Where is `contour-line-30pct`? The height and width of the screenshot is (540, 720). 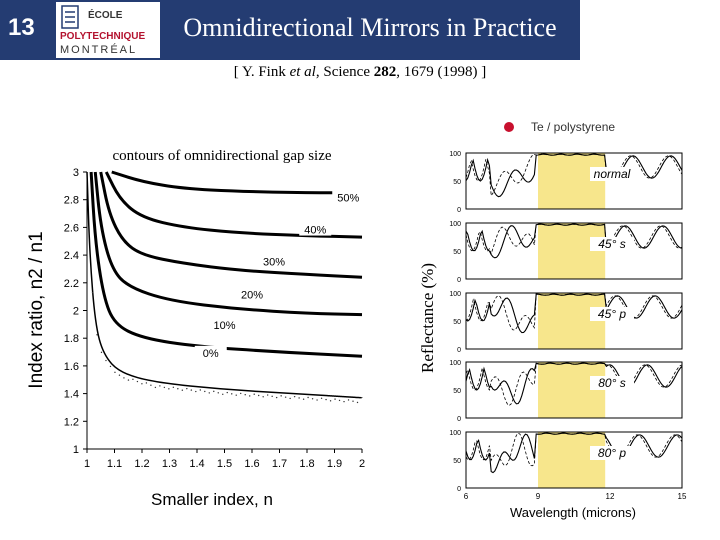
contour-line-30pct is located at coordinates (231, 225).